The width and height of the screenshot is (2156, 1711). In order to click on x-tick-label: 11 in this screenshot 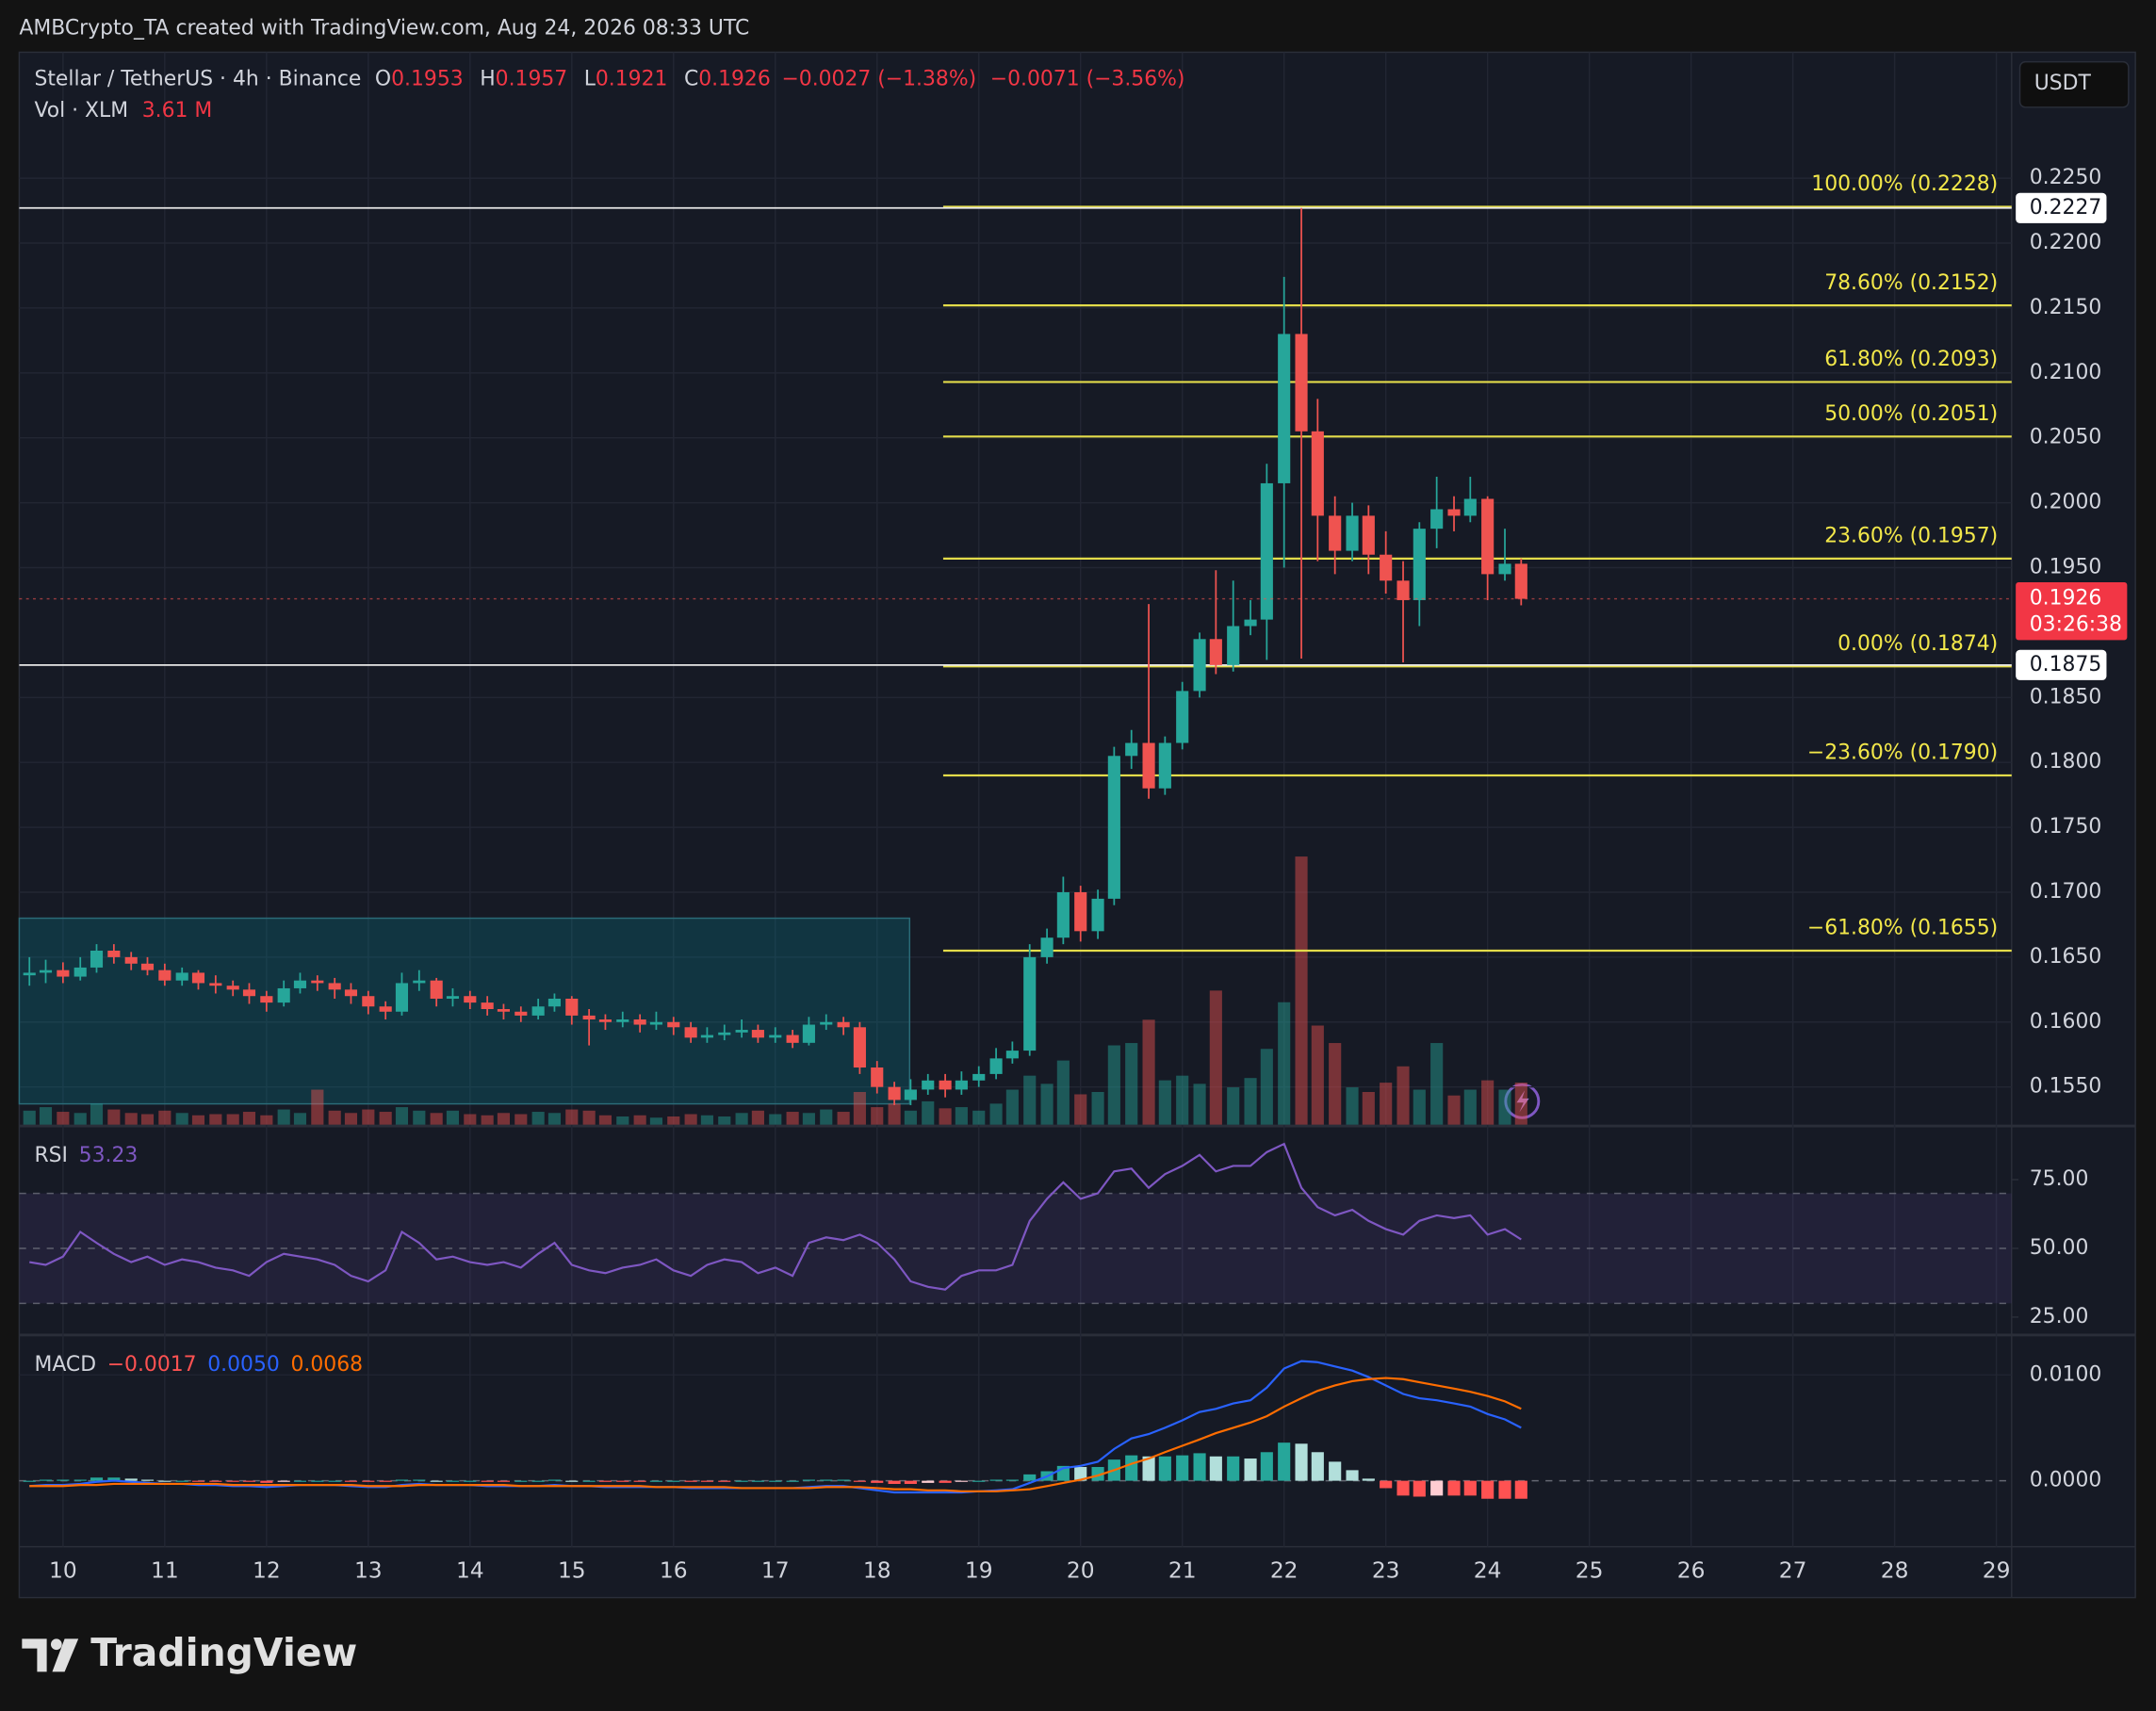, I will do `click(165, 1570)`.